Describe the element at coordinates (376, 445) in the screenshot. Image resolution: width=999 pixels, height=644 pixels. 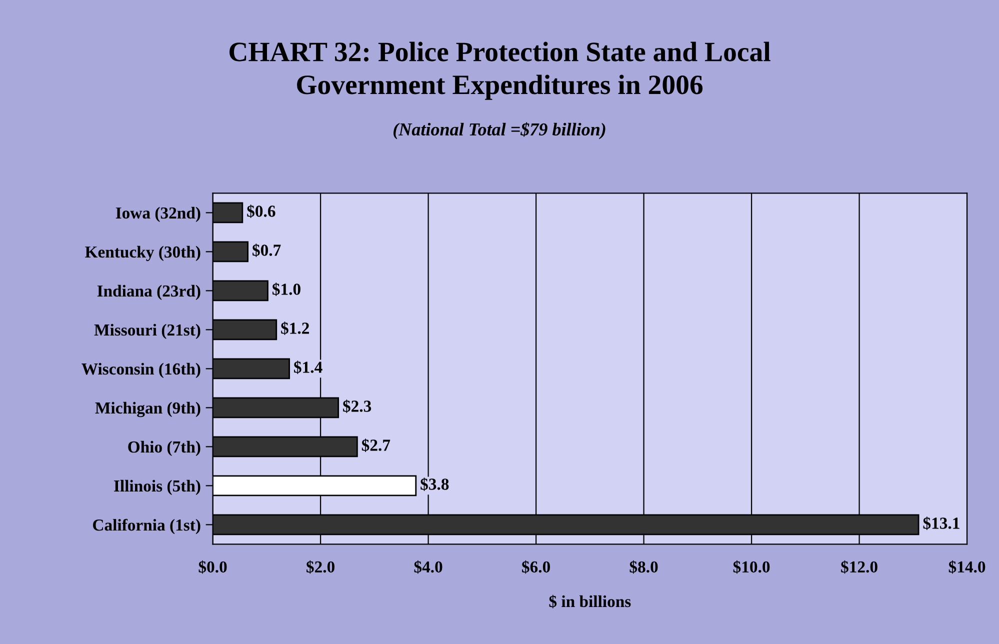
I see `data-label: $2.7` at that location.